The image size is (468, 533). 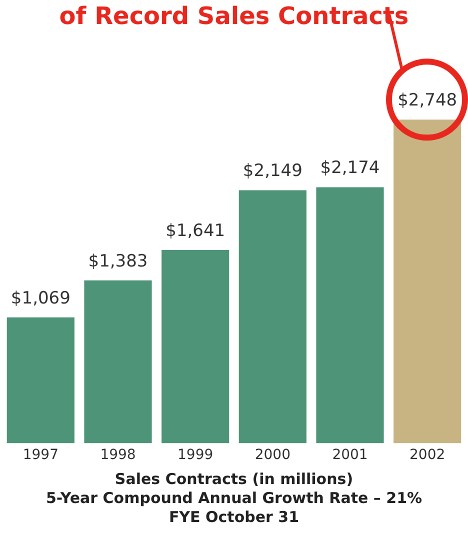 What do you see at coordinates (234, 479) in the screenshot?
I see `x-axis-title: Sales Contracts (in millions)` at bounding box center [234, 479].